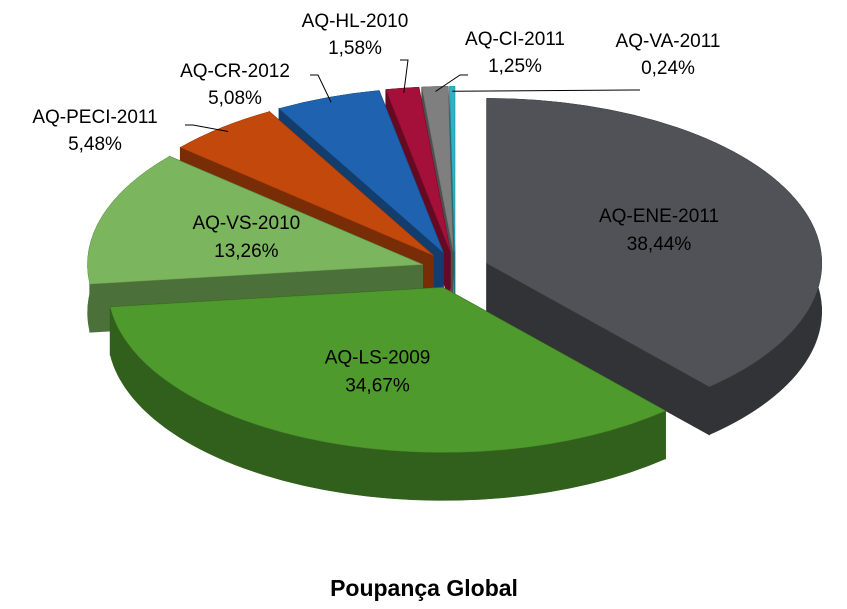 This screenshot has height=609, width=847. I want to click on slice-value: 13,26%, so click(246, 251).